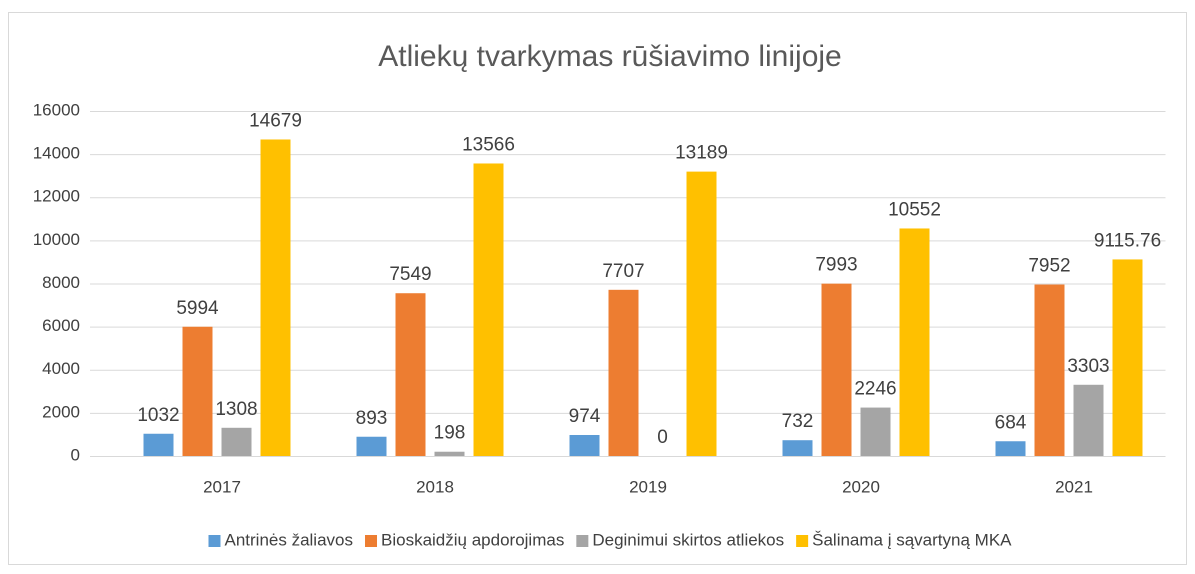 This screenshot has height=574, width=1195. What do you see at coordinates (372, 418) in the screenshot?
I see `data-label: 893` at bounding box center [372, 418].